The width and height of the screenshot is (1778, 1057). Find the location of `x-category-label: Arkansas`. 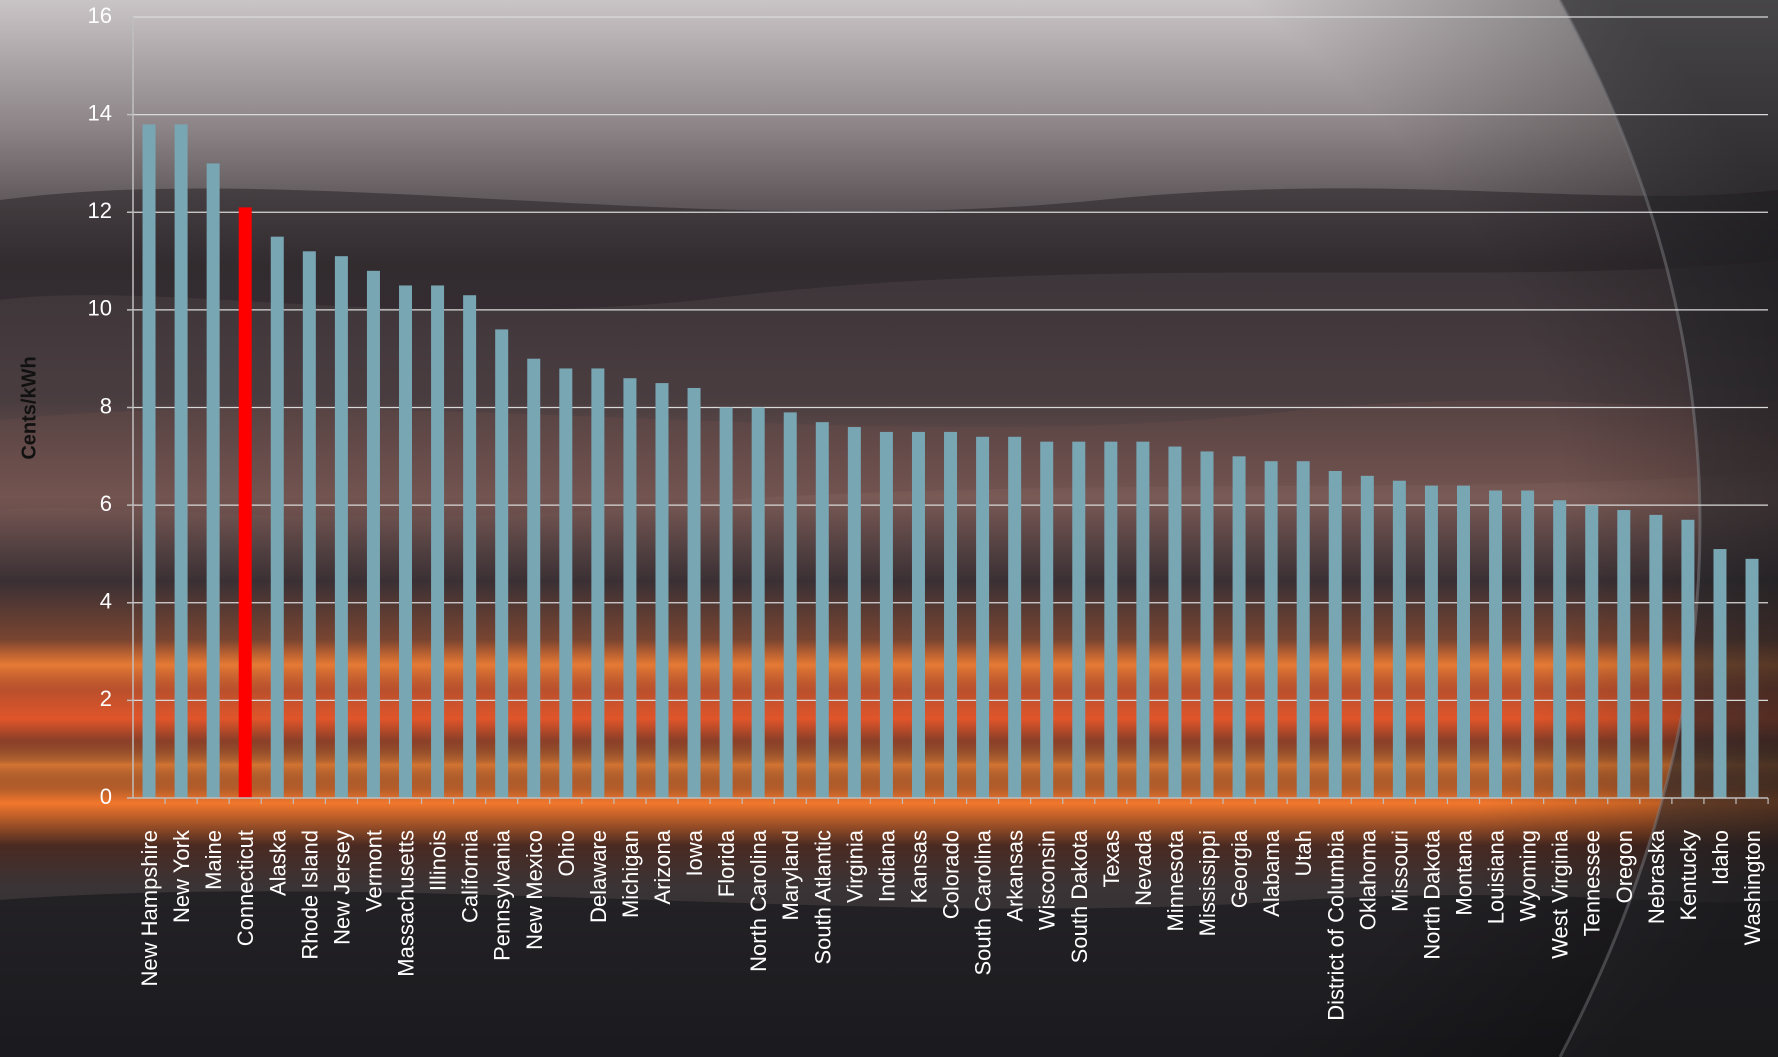

x-category-label: Arkansas is located at coordinates (1015, 876).